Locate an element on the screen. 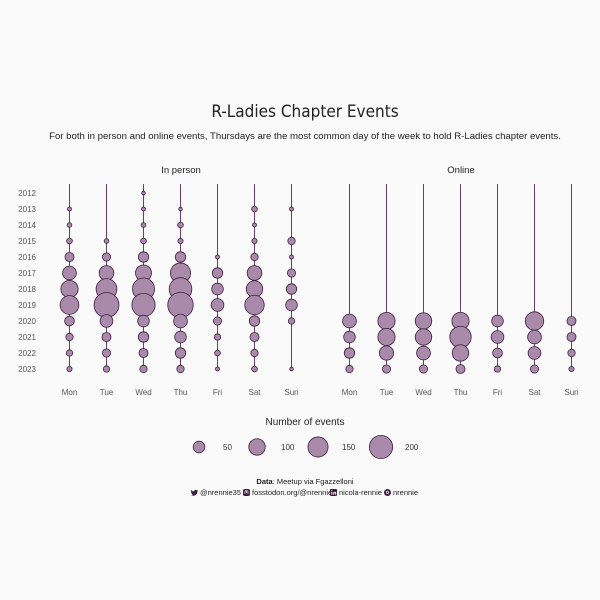 The width and height of the screenshot is (600, 600). caption-github: nrennie is located at coordinates (405, 492).